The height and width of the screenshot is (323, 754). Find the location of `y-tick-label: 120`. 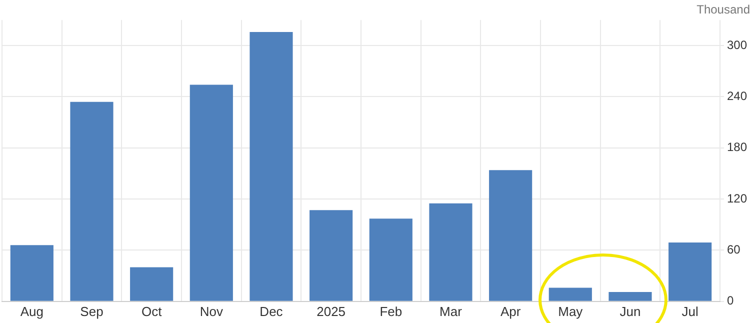

y-tick-label: 120 is located at coordinates (737, 198).